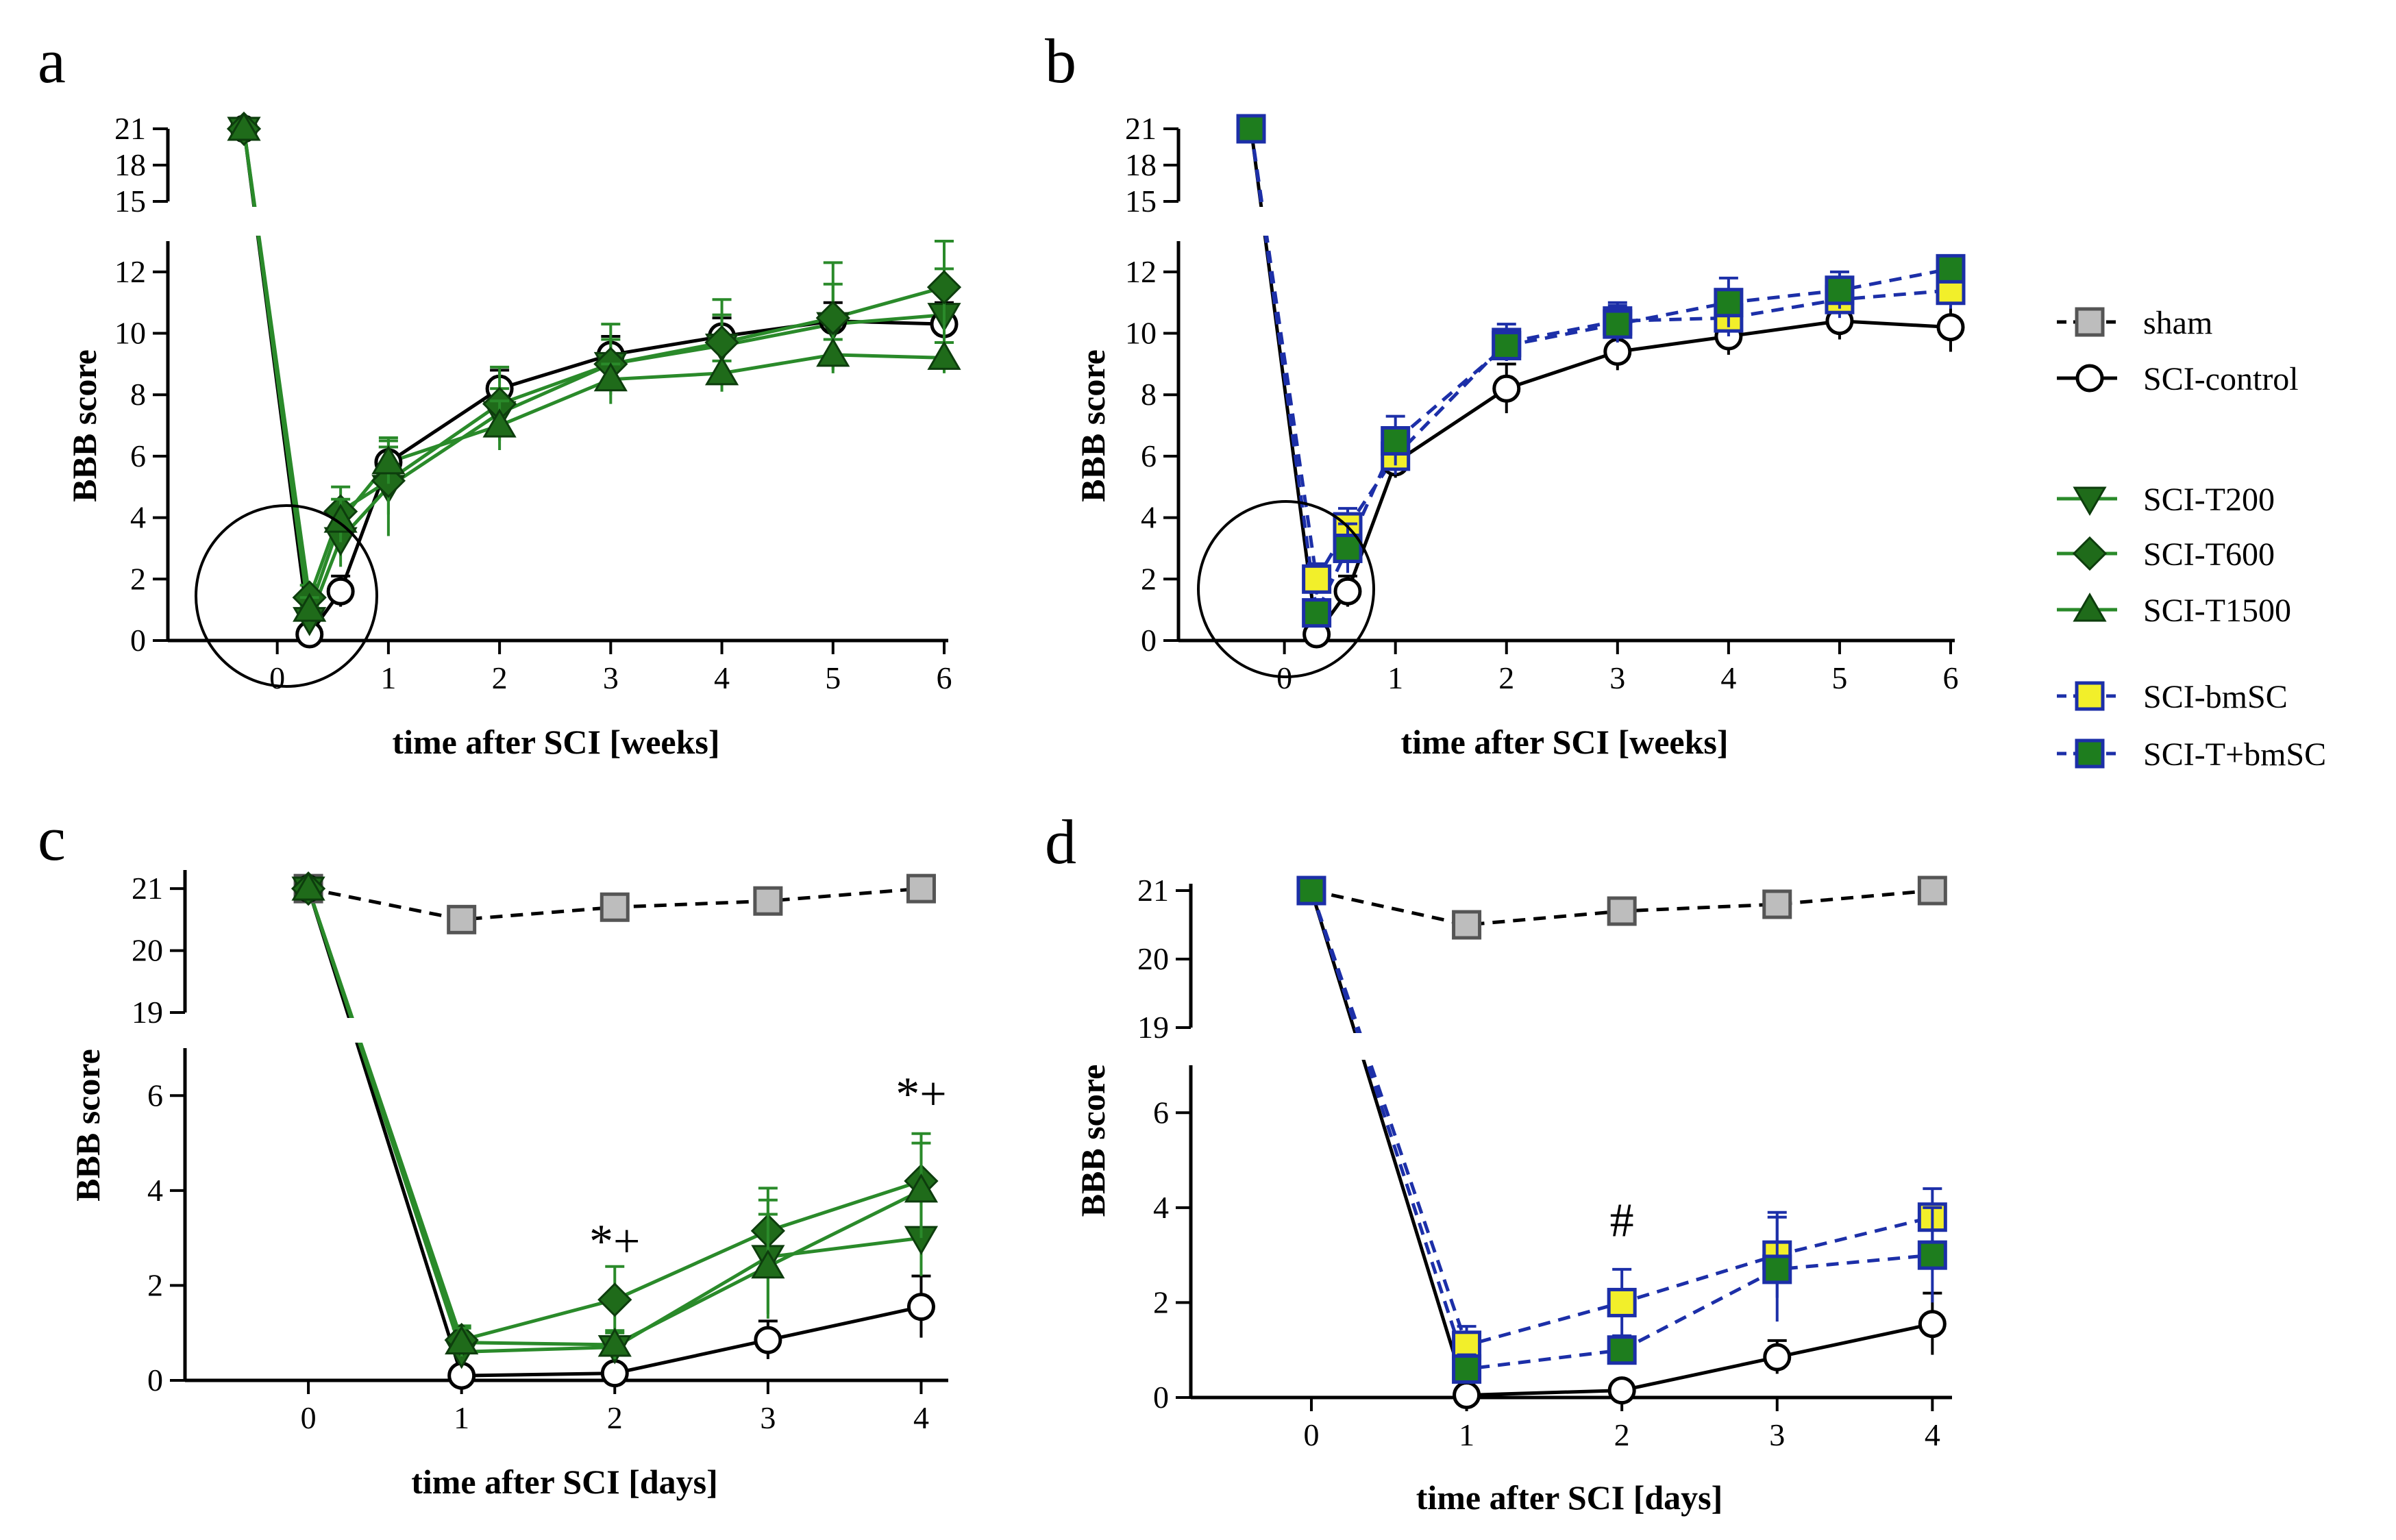  I want to click on series-line-bmsc, so click(1600, 356).